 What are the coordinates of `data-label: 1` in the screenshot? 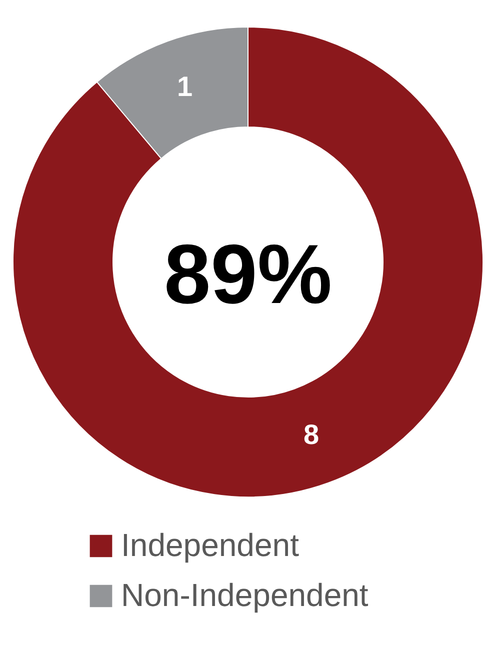 It's located at (184, 86).